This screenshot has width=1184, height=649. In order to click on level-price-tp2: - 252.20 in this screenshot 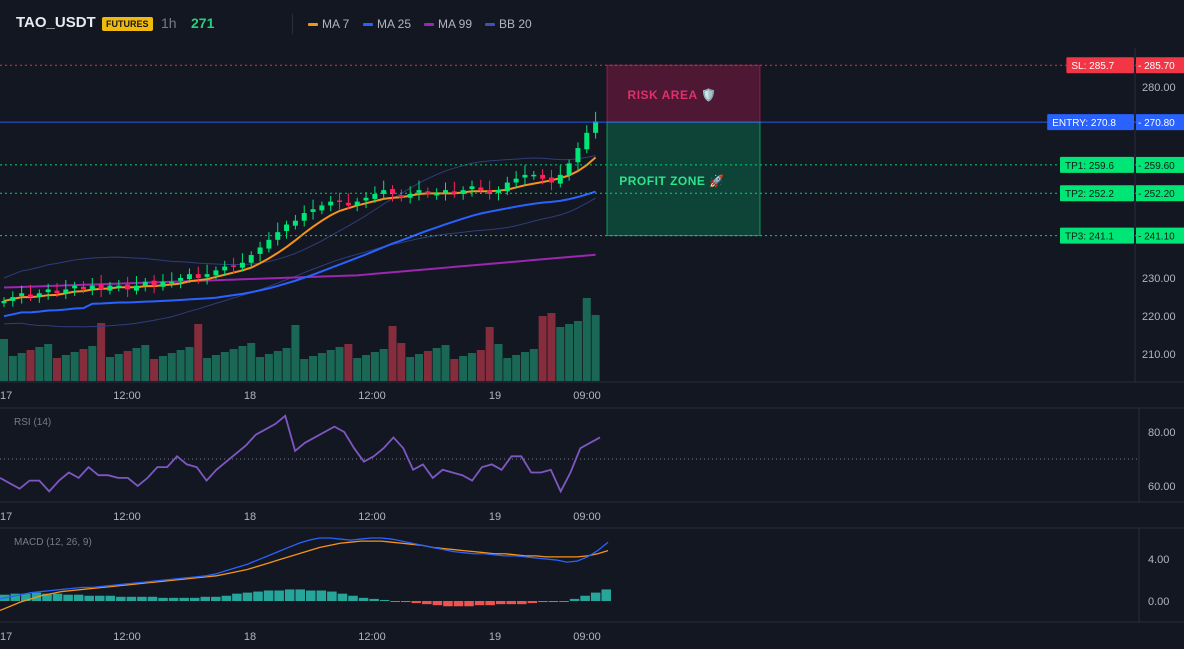, I will do `click(1156, 194)`.